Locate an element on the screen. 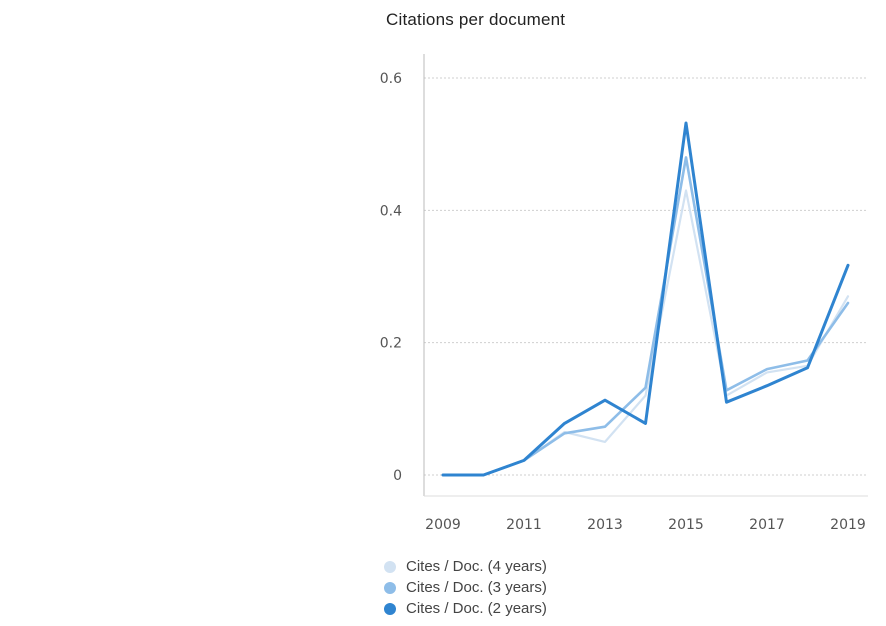 This screenshot has width=886, height=626. x-tick-label: 2019 is located at coordinates (848, 525).